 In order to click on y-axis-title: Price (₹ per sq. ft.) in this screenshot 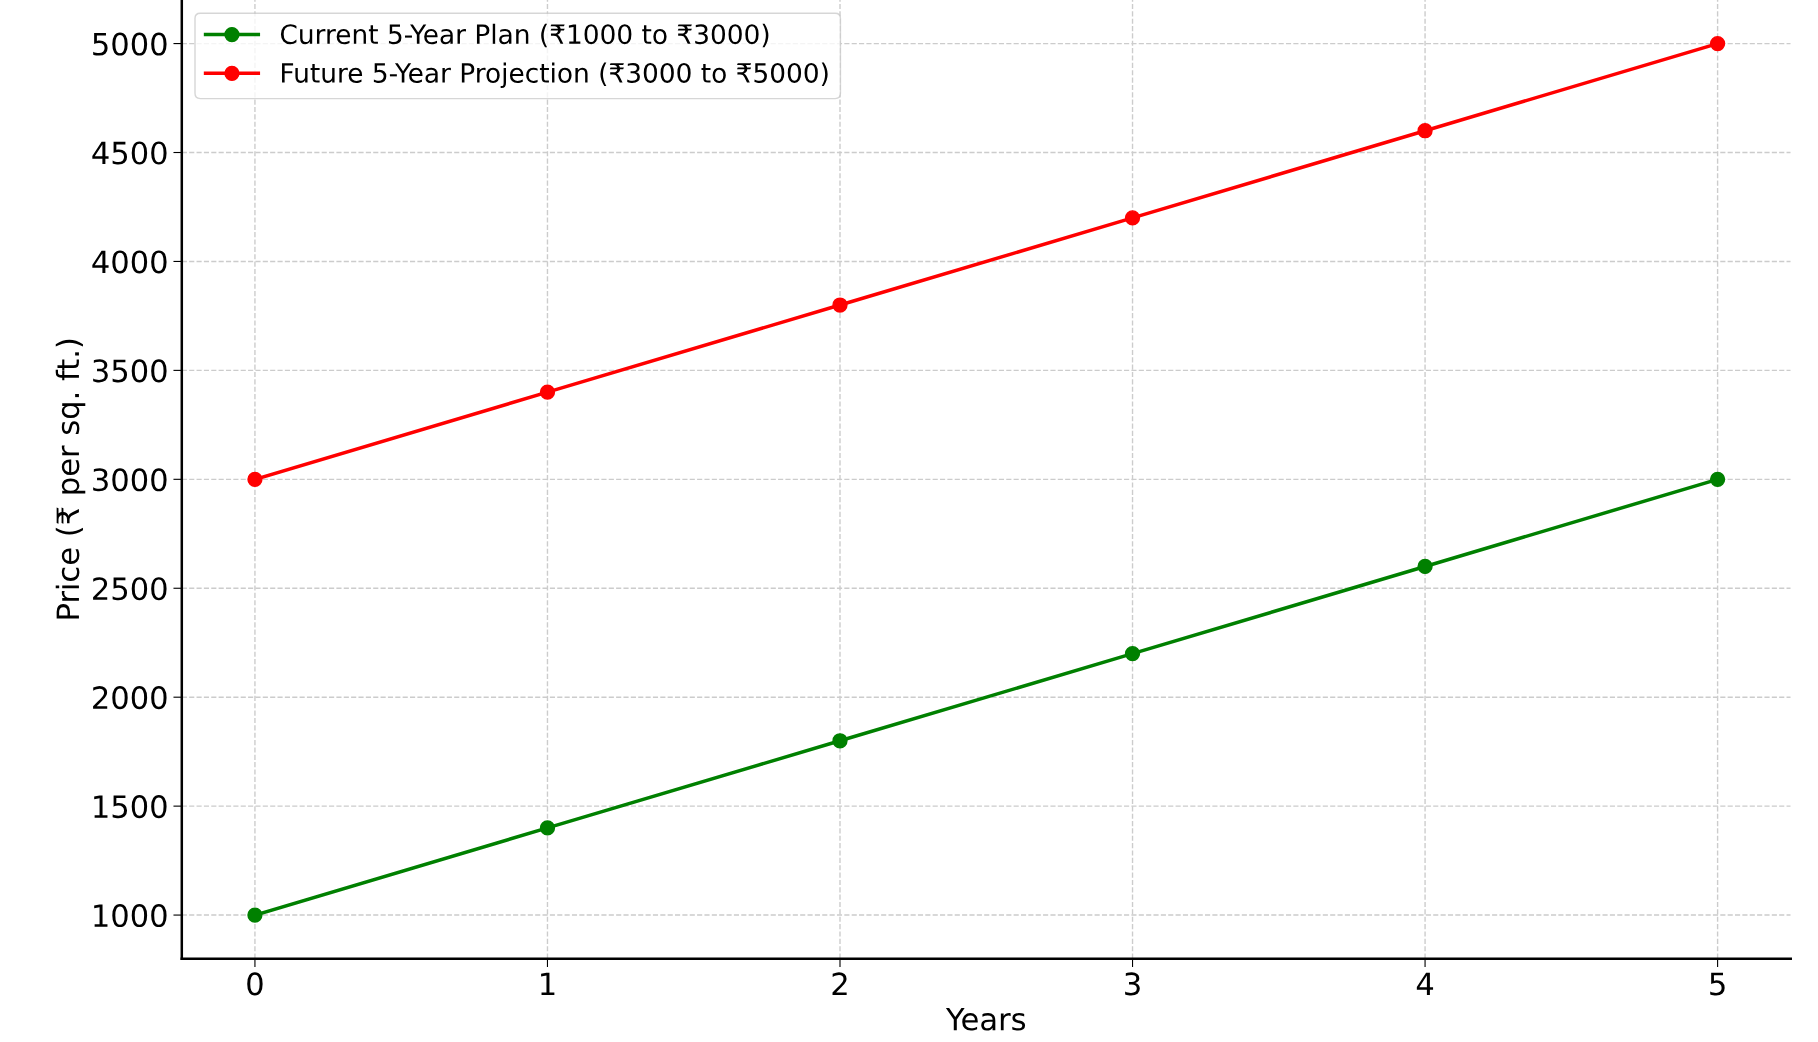, I will do `click(70, 479)`.